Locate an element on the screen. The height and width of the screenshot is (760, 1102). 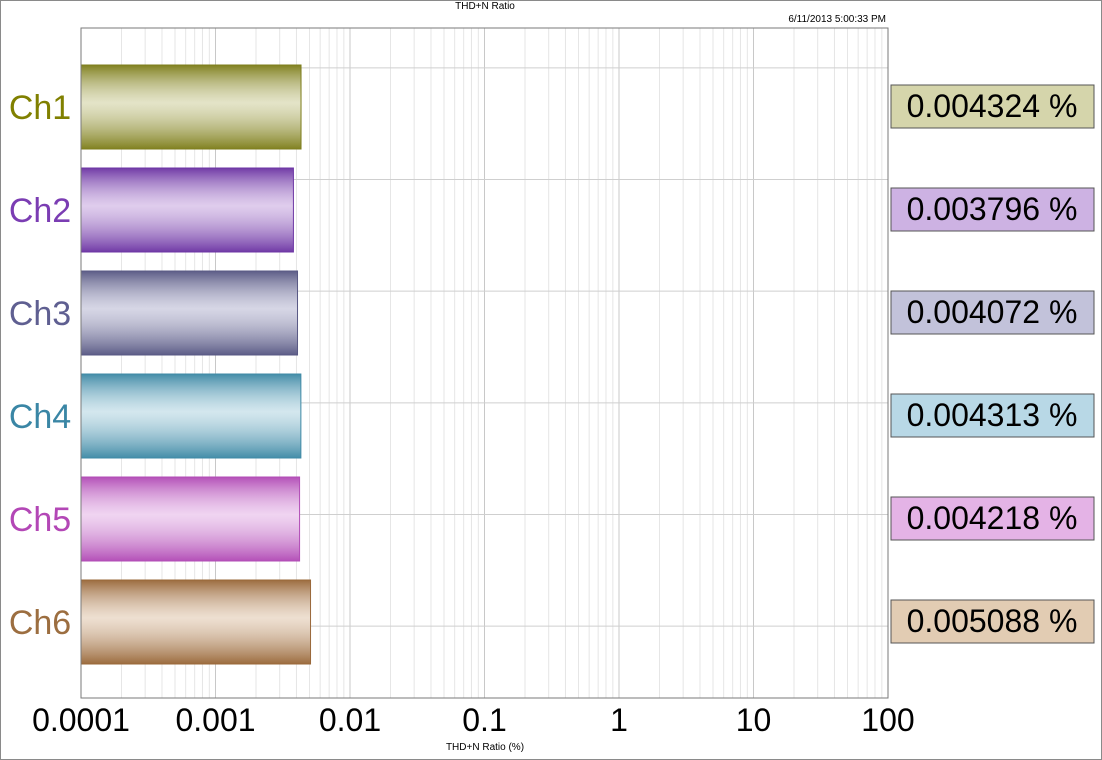
bar-gloss-ch1 is located at coordinates (191, 107).